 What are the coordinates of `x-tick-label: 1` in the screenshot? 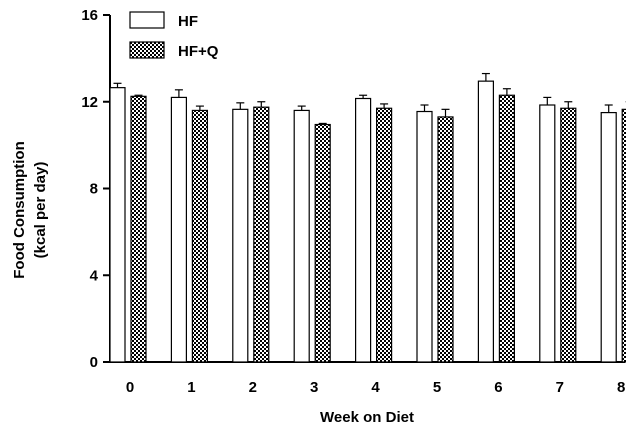 It's located at (191, 387).